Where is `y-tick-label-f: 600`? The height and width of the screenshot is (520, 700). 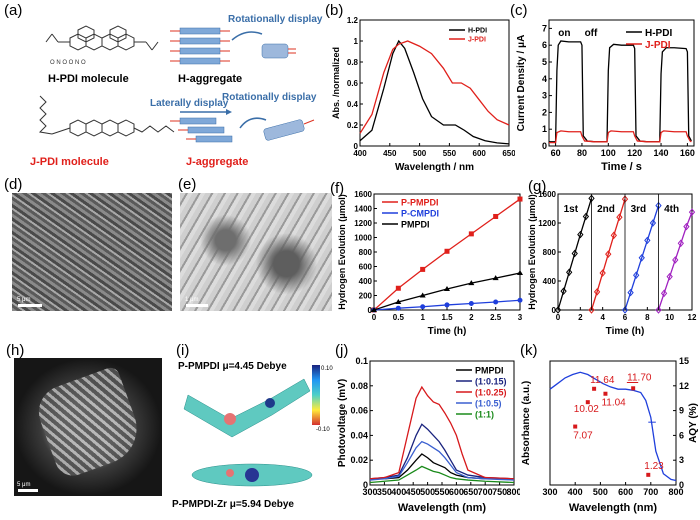
y-tick-label-f: 600 is located at coordinates (366, 267).